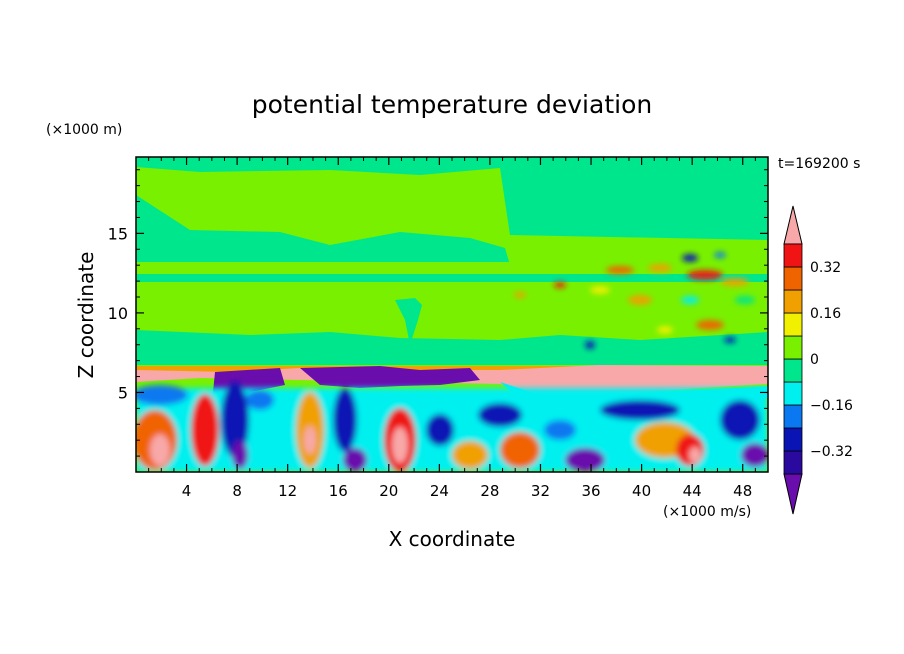 This screenshot has height=654, width=904. Describe the element at coordinates (489, 491) in the screenshot. I see `x-tick-label: 28` at that location.